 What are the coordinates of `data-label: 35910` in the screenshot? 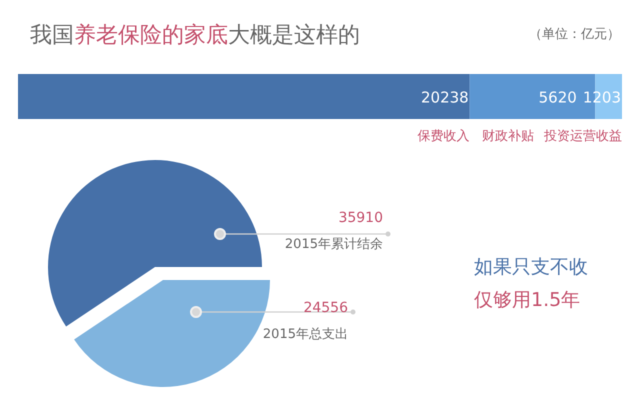 It's located at (360, 218).